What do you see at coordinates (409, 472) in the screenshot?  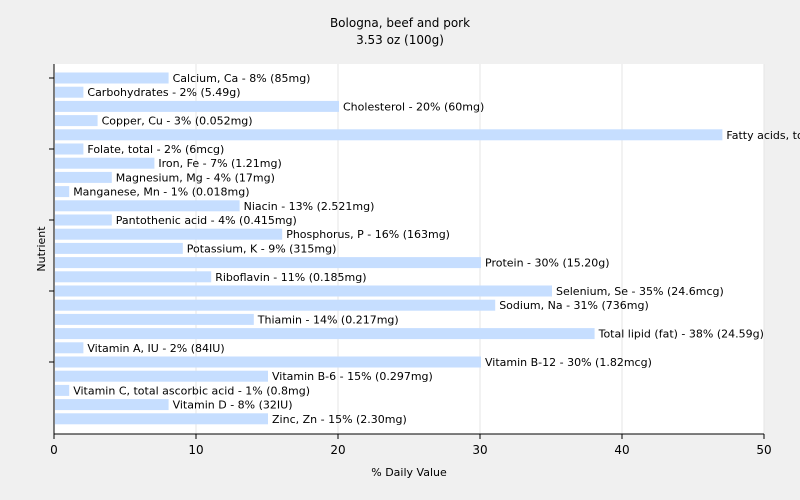 I see `x-axis-title: % Daily Value` at bounding box center [409, 472].